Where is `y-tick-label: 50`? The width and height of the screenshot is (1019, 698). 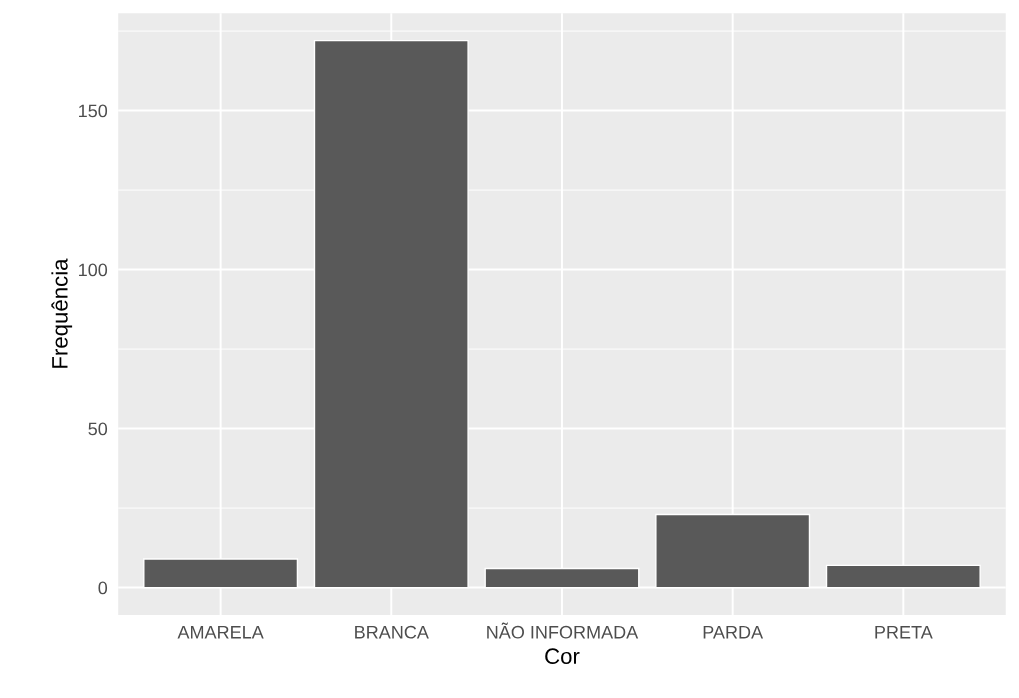
y-tick-label: 50 is located at coordinates (98, 429).